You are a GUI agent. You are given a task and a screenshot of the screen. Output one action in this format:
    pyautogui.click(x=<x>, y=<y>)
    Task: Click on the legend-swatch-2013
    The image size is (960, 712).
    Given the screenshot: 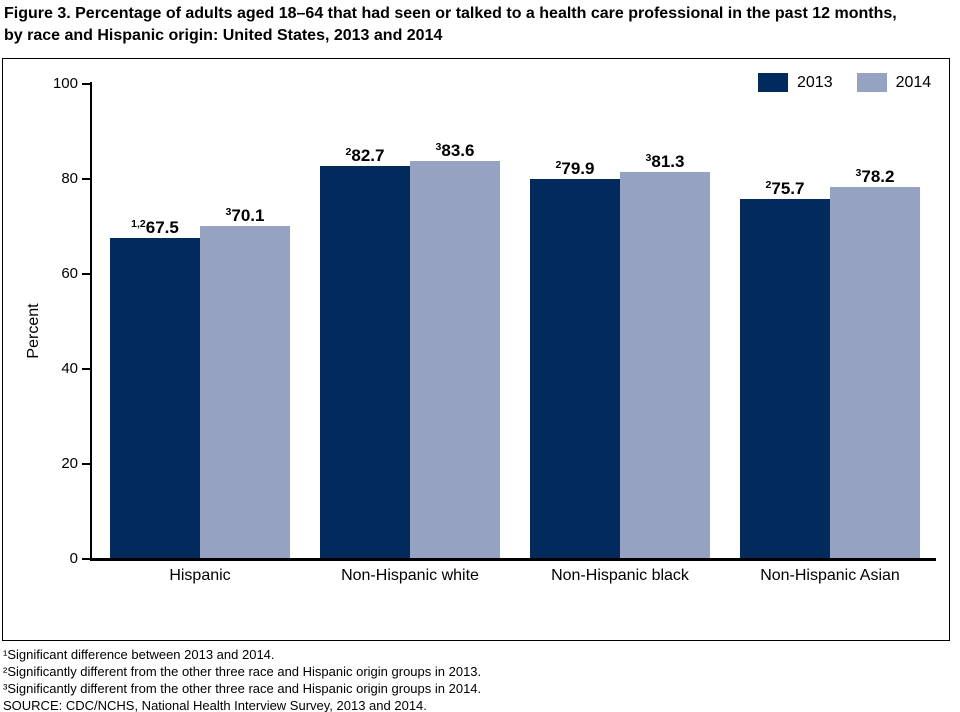 What is the action you would take?
    pyautogui.click(x=773, y=82)
    